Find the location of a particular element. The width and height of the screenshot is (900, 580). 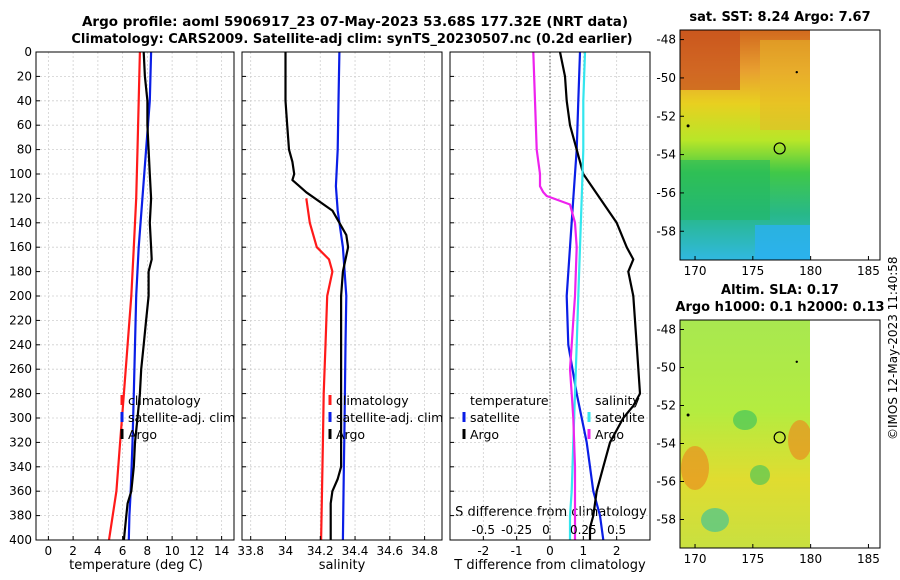

sst-green-patch is located at coordinates (725, 190).